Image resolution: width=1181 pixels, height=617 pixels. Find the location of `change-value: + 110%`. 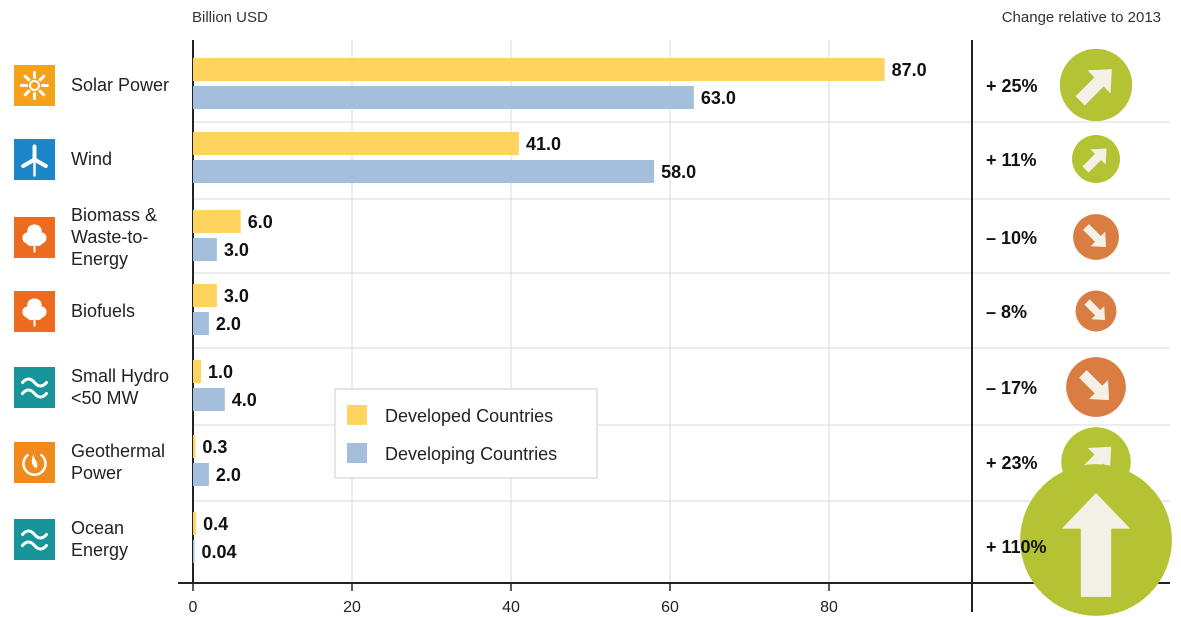

change-value: + 110% is located at coordinates (1016, 547).